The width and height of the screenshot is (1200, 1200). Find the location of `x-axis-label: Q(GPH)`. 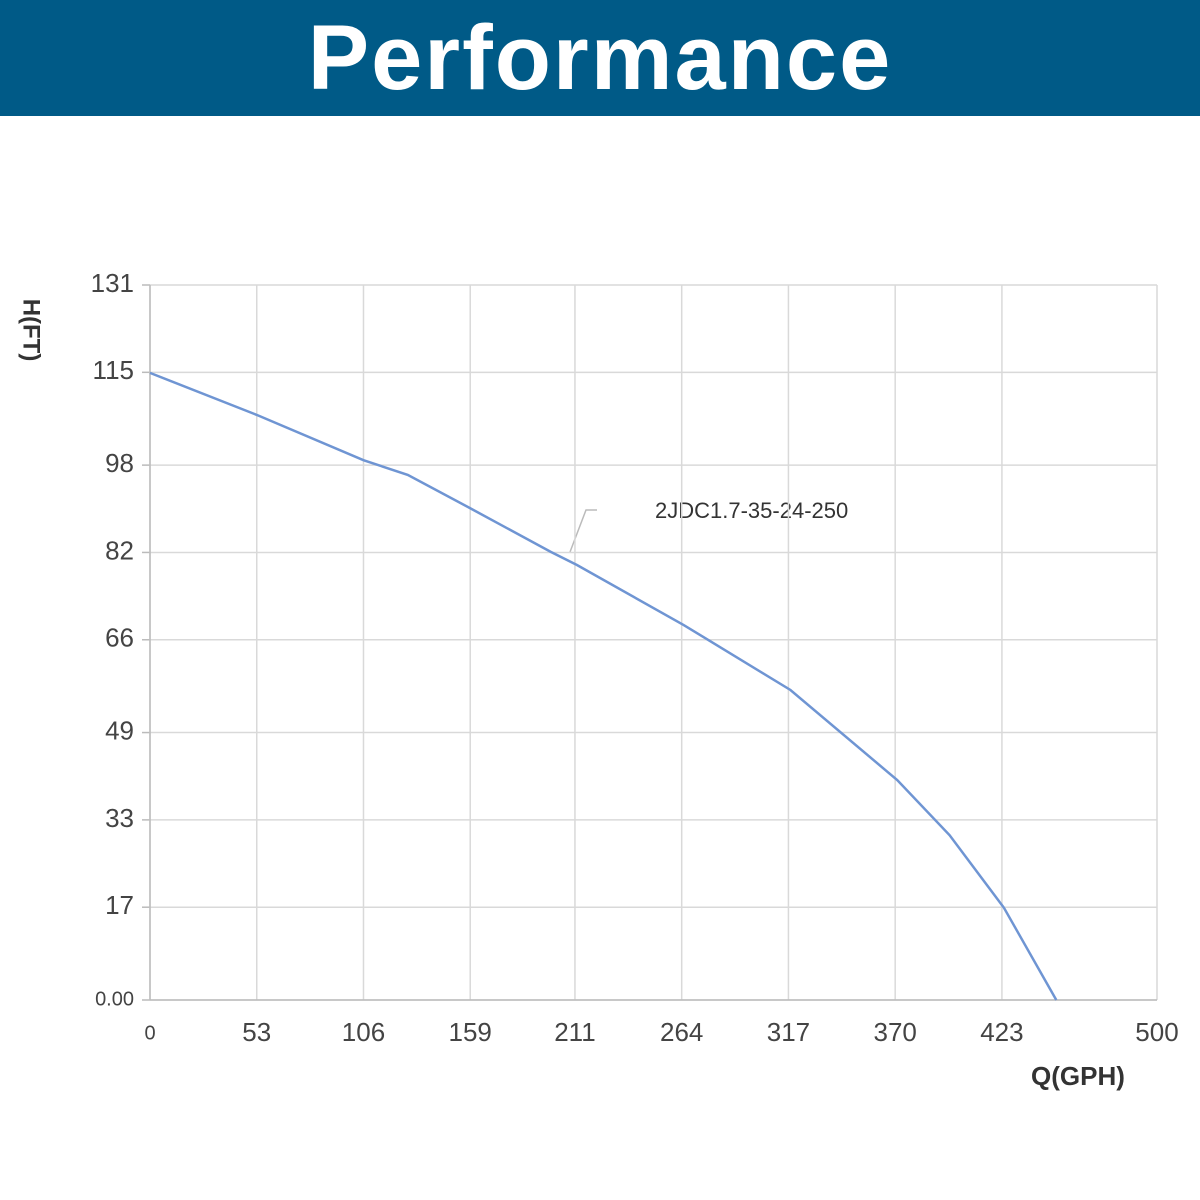

x-axis-label: Q(GPH) is located at coordinates (1078, 1076).